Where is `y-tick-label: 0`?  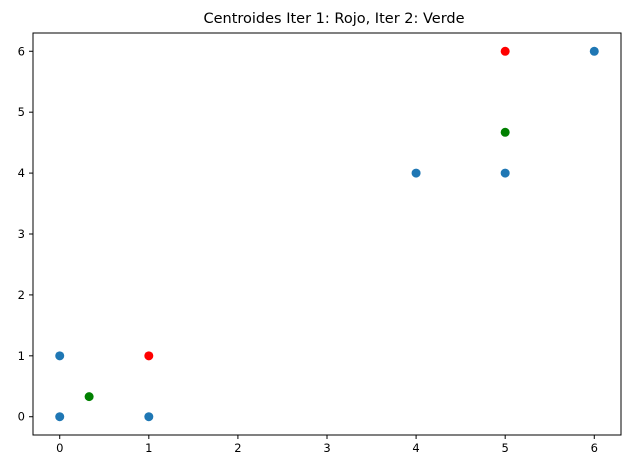 y-tick-label: 0 is located at coordinates (21, 417).